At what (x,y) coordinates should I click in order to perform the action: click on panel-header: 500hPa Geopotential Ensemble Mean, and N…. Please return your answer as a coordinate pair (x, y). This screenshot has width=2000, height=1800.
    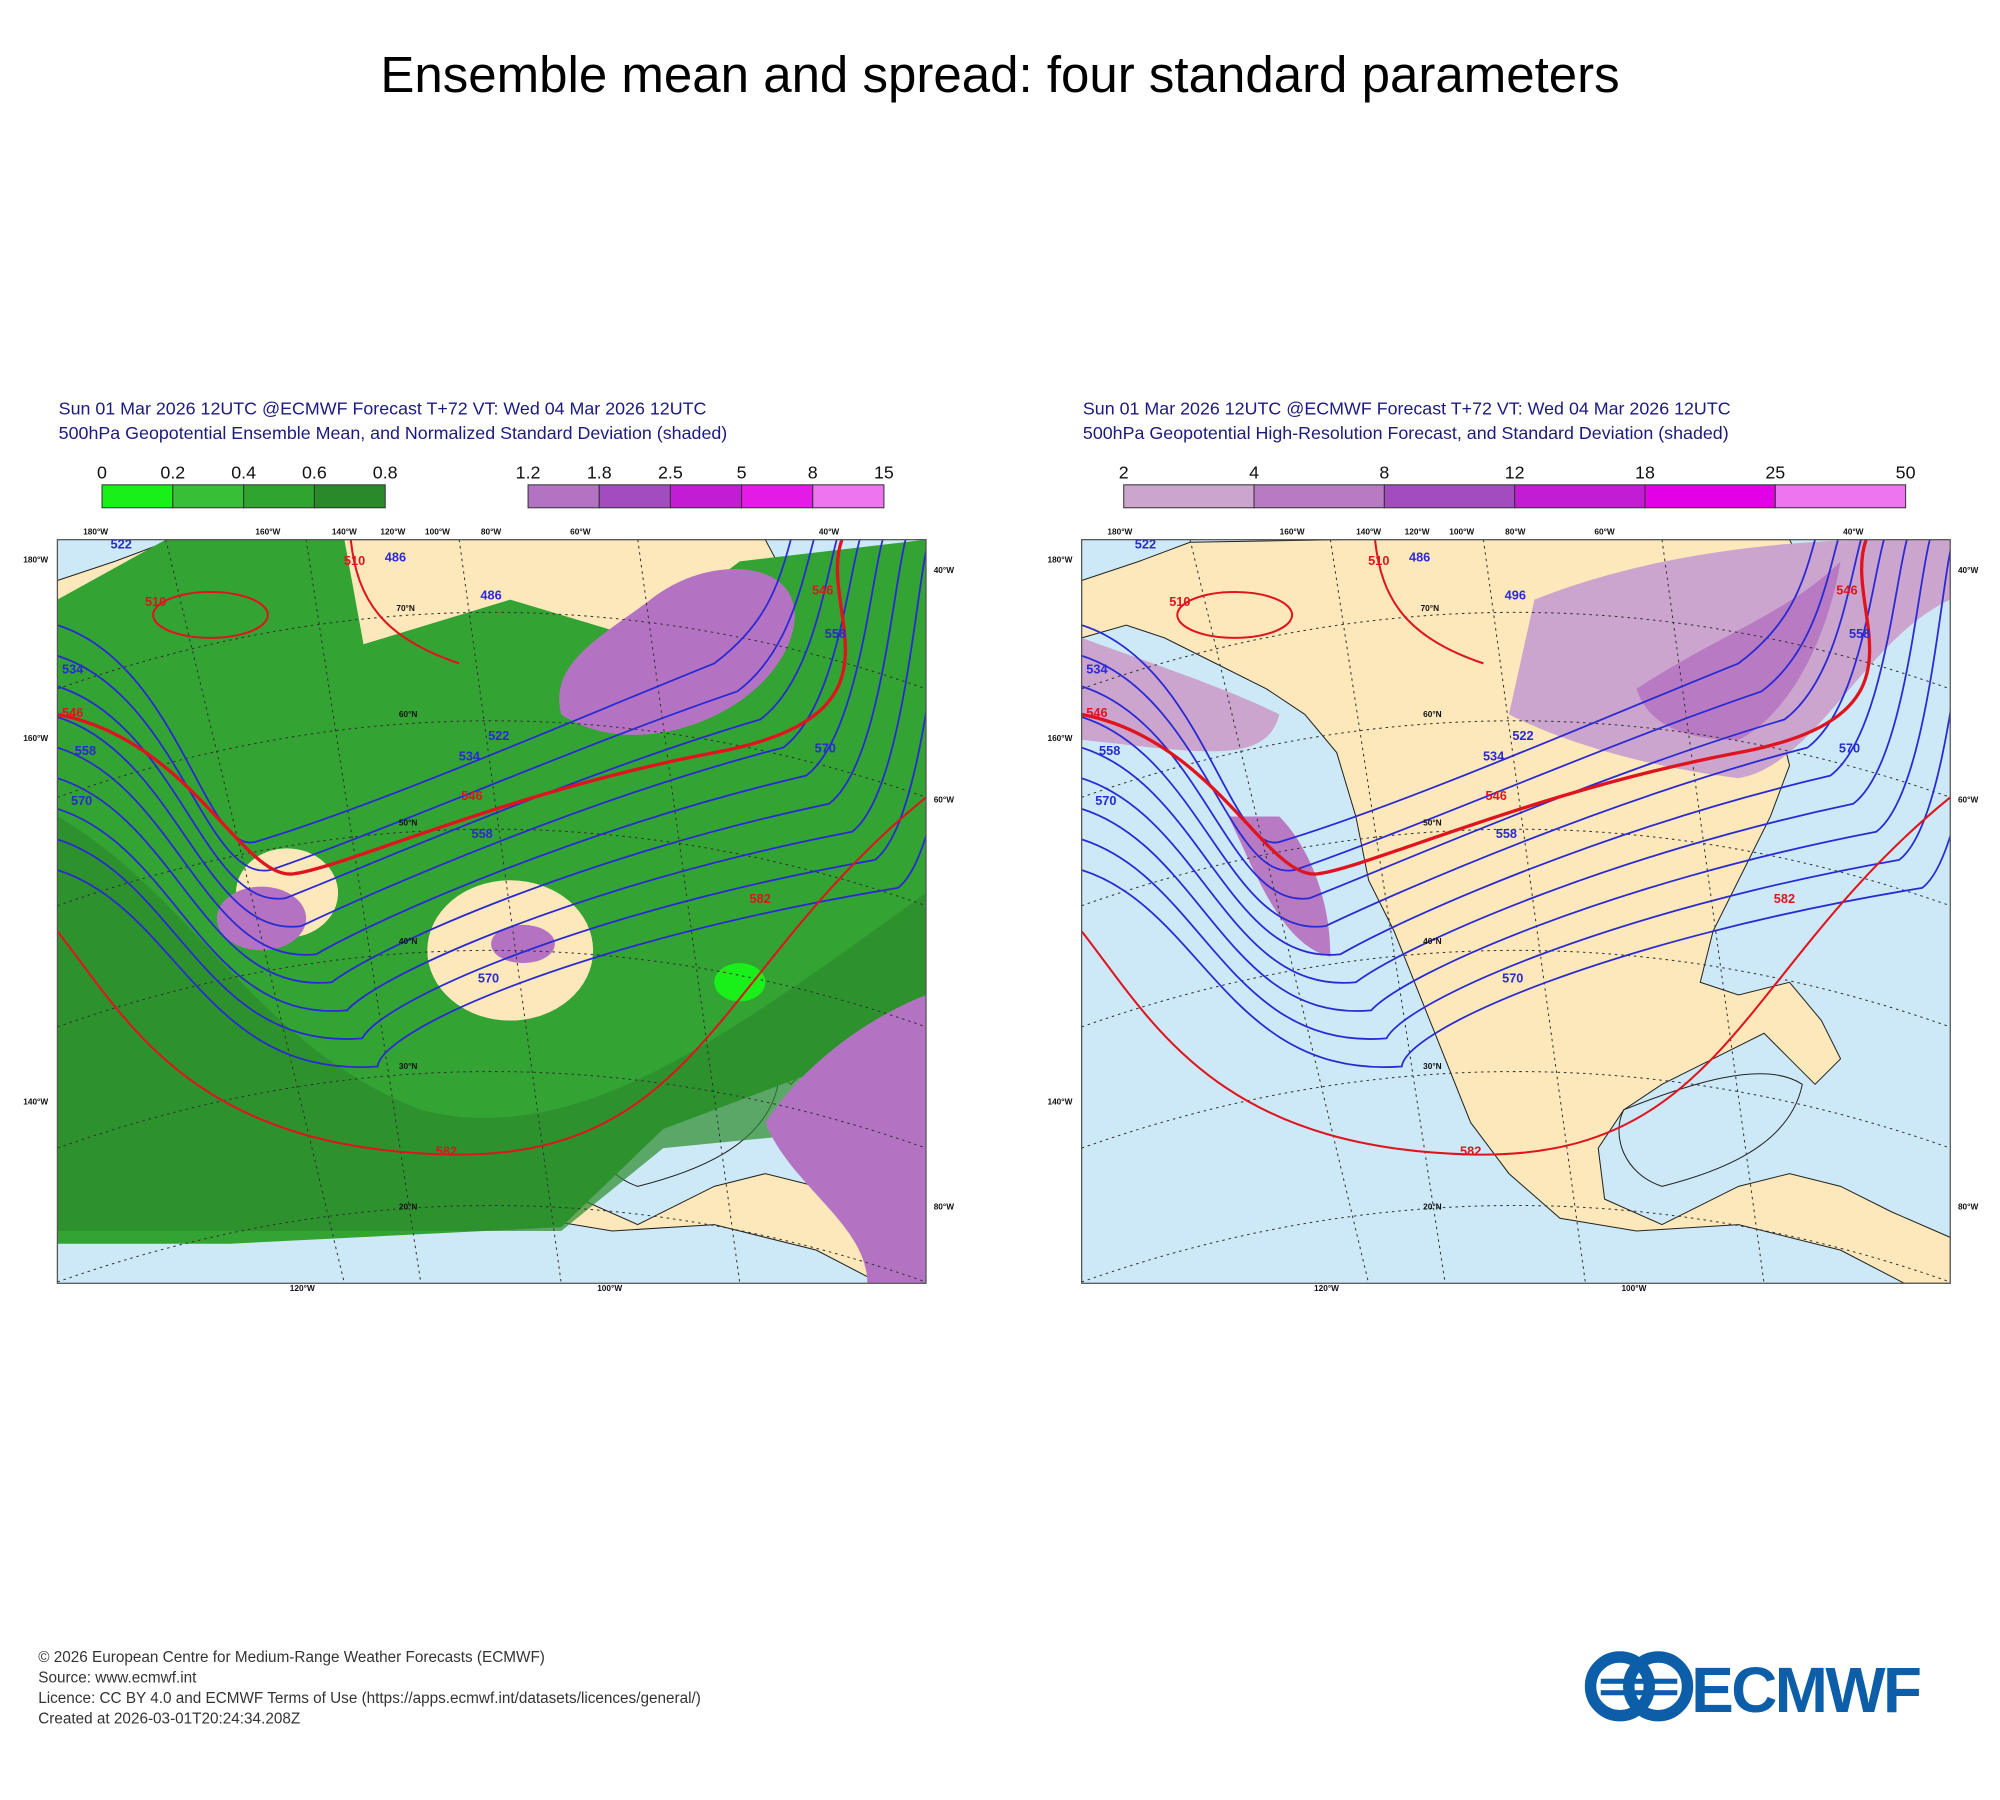
    Looking at the image, I should click on (393, 433).